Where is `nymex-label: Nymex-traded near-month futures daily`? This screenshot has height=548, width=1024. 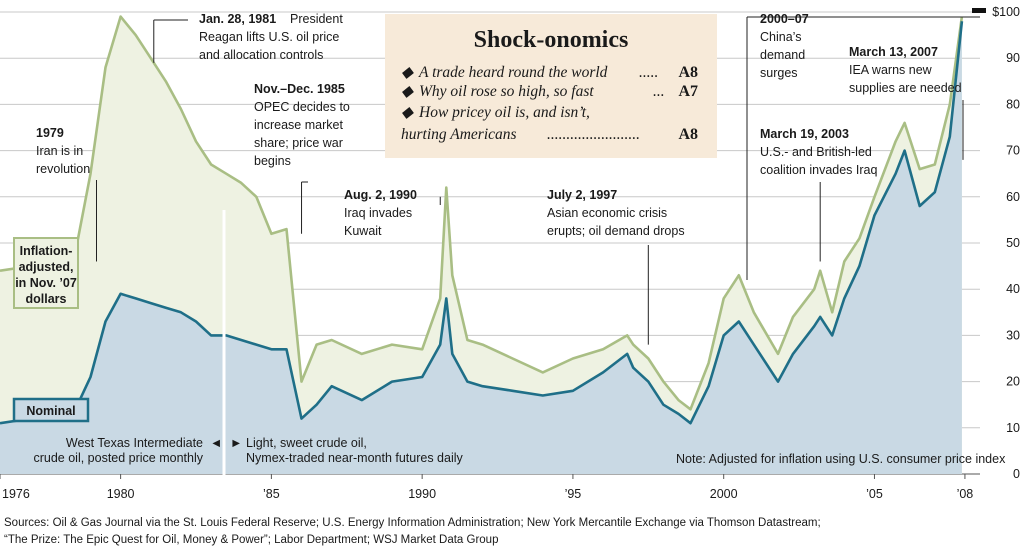 nymex-label: Nymex-traded near-month futures daily is located at coordinates (355, 458).